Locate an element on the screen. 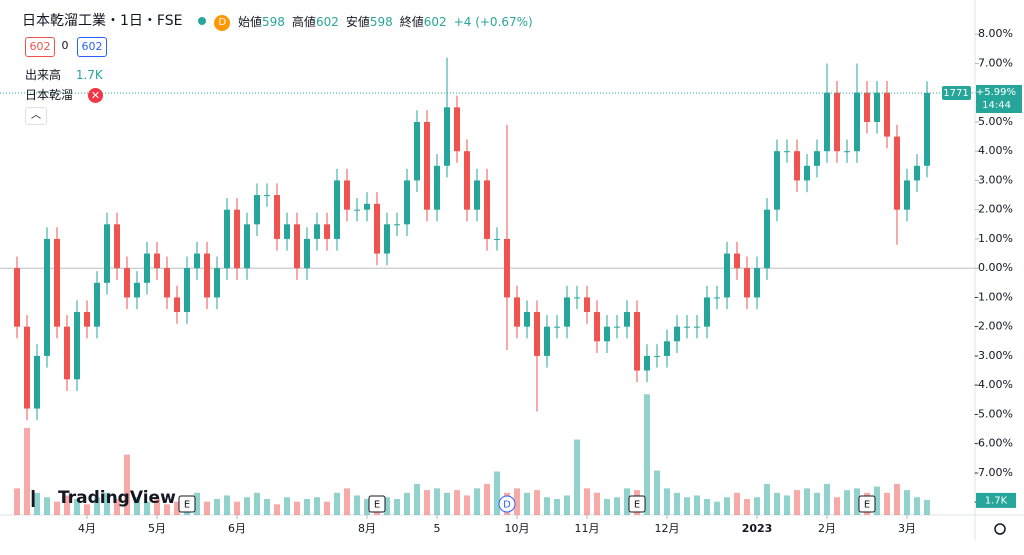 Image resolution: width=1024 pixels, height=555 pixels. settings-icon is located at coordinates (1000, 529).